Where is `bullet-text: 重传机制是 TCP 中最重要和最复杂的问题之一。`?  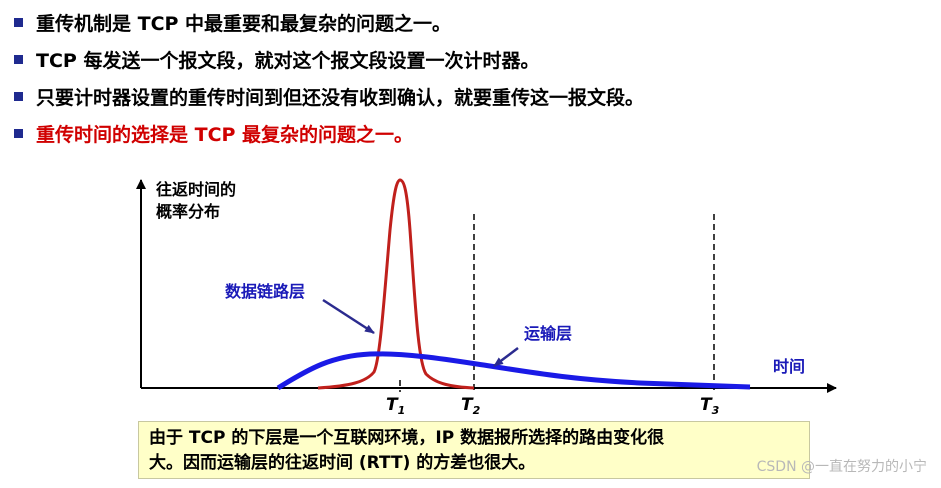 bullet-text: 重传机制是 TCP 中最重要和最复杂的问题之一。 is located at coordinates (244, 24).